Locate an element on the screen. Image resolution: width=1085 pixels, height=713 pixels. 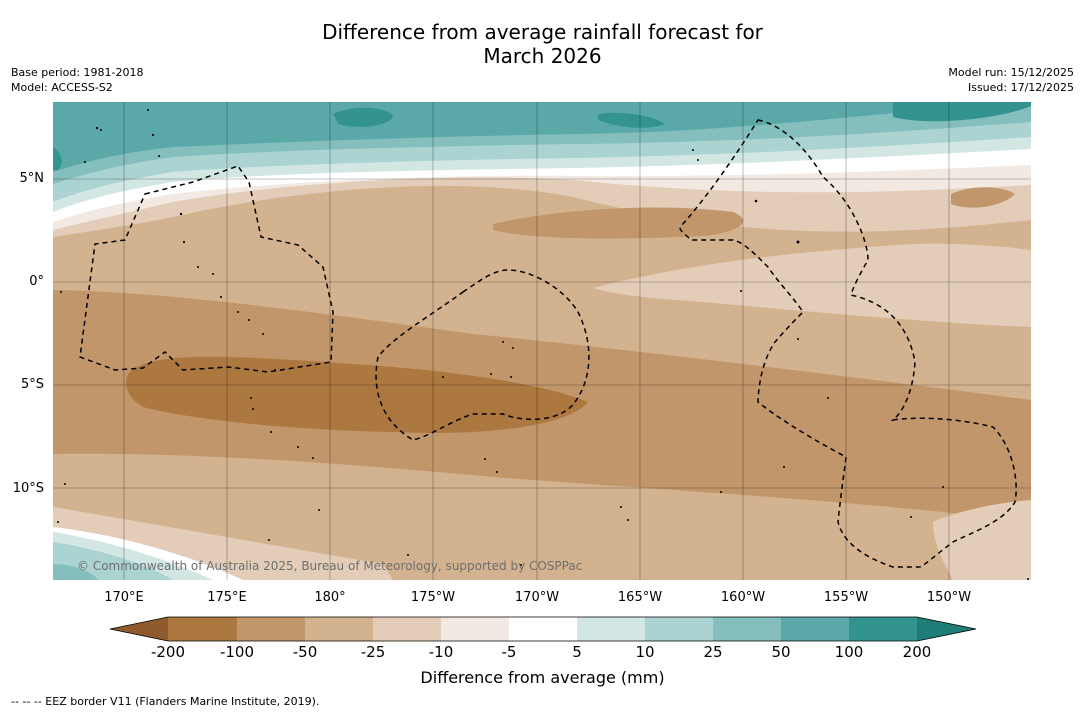
meta-right: Model run: 15/12/2025 Issued: 17/12/2025 is located at coordinates (1011, 80).